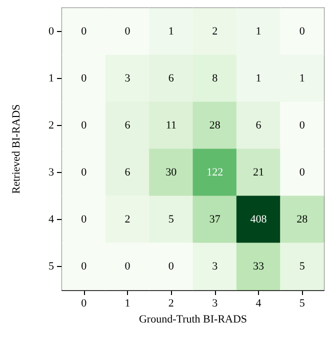  I want to click on x-tick-label: 4, so click(259, 304).